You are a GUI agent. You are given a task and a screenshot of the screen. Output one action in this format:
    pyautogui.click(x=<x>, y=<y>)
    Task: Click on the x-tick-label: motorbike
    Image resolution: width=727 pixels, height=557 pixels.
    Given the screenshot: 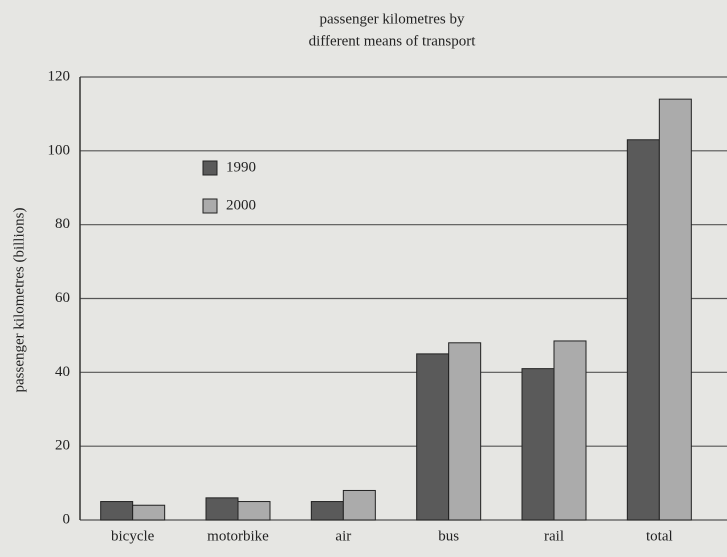 What is the action you would take?
    pyautogui.click(x=238, y=536)
    